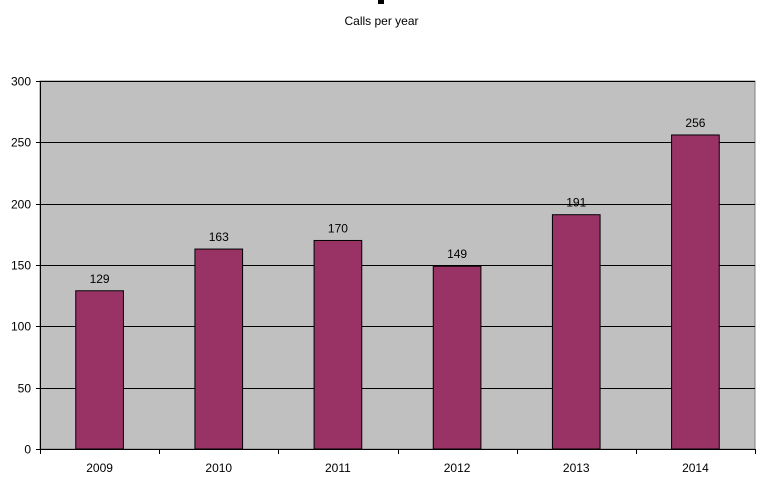 This screenshot has width=763, height=480. Describe the element at coordinates (27, 450) in the screenshot. I see `y-tick-label: 0` at that location.